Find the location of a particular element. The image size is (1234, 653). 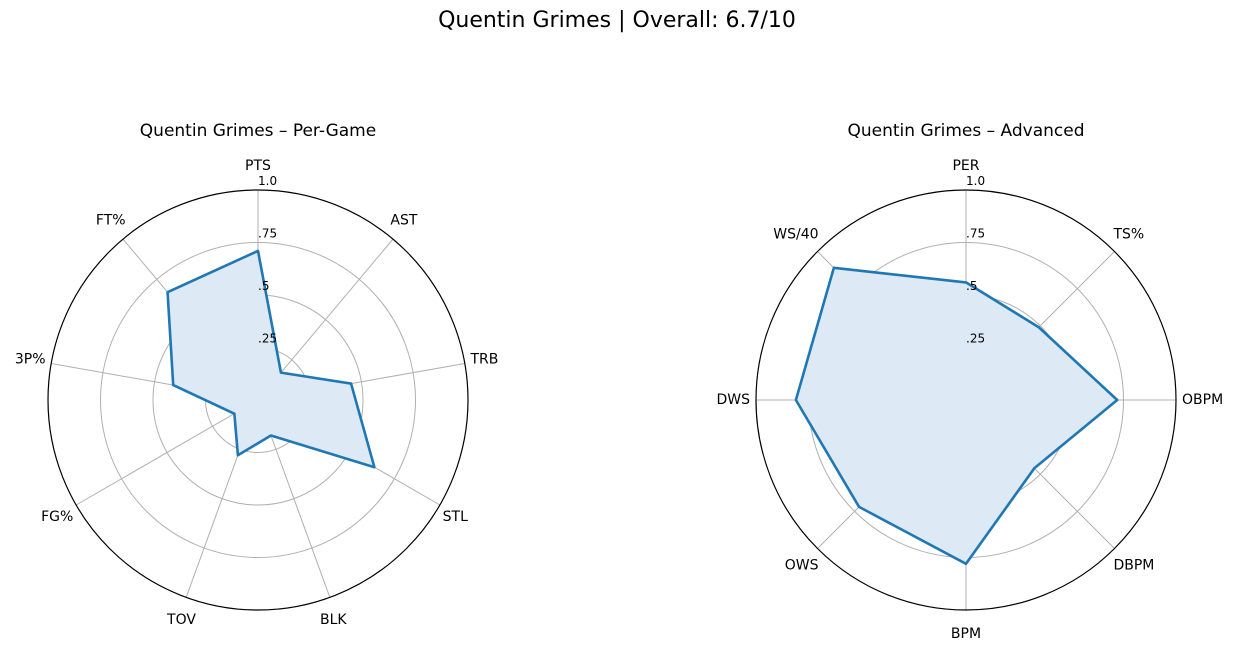

axis-label-3p-pct: 3P% is located at coordinates (30, 359).